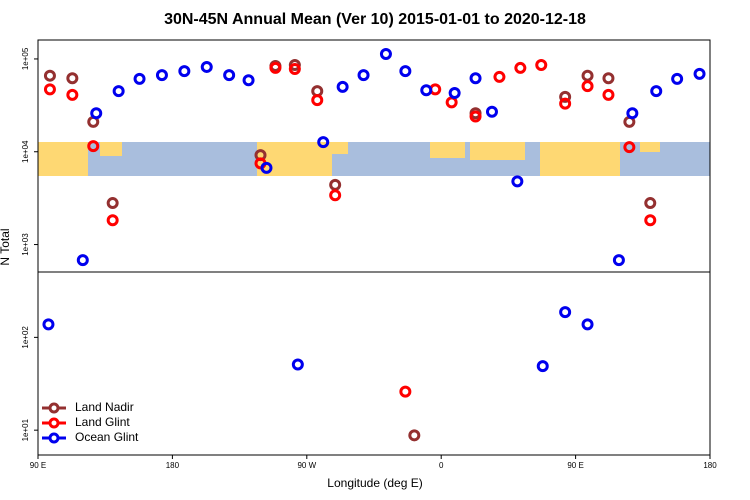  Describe the element at coordinates (306, 465) in the screenshot. I see `x-tick-label: 90 W` at that location.